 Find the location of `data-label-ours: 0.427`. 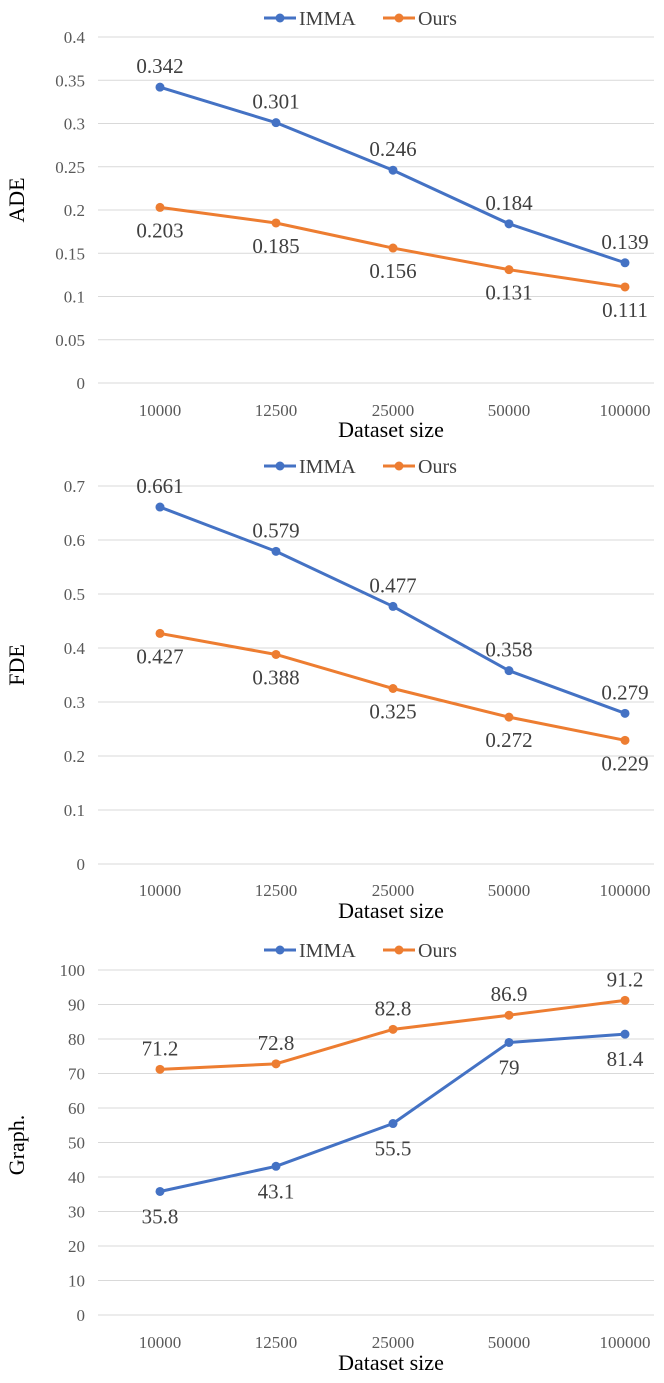

data-label-ours: 0.427 is located at coordinates (159, 656).